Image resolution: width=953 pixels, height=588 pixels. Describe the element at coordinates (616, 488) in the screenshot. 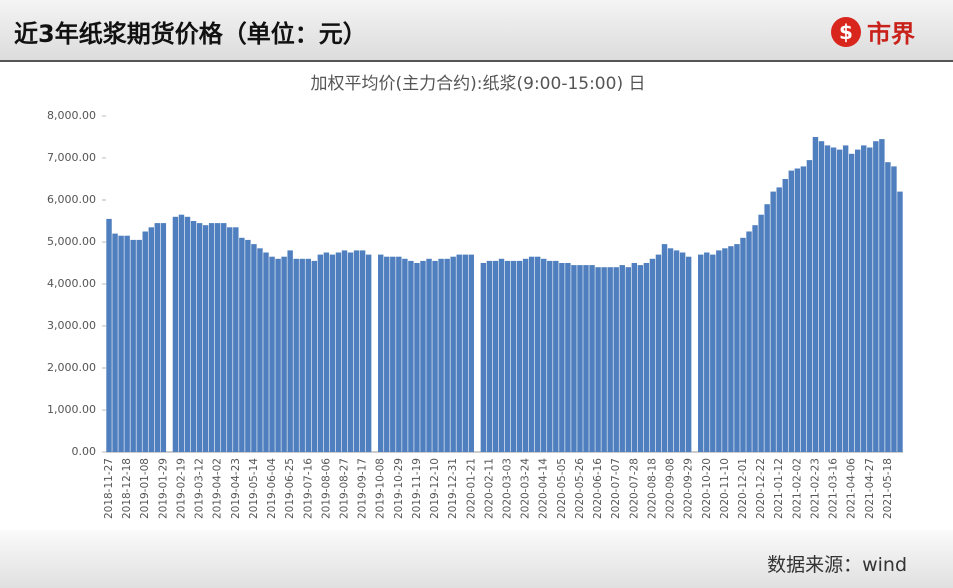

I see `x-tick-label: 2020-07-07` at that location.